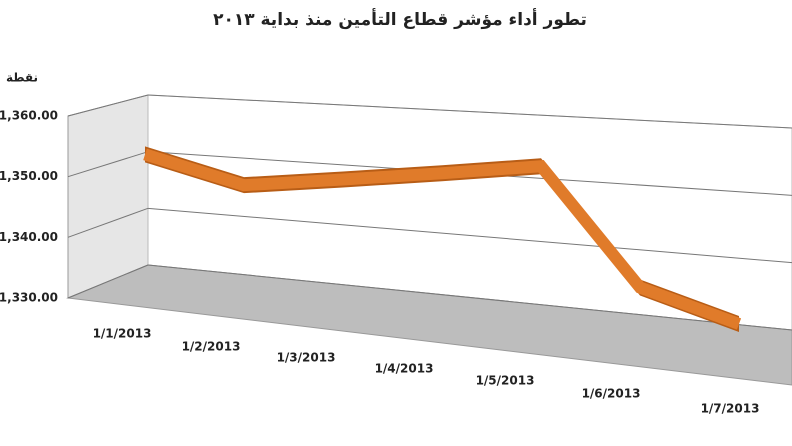 The height and width of the screenshot is (446, 792). What do you see at coordinates (108, 196) in the screenshot?
I see `left-wall` at bounding box center [108, 196].